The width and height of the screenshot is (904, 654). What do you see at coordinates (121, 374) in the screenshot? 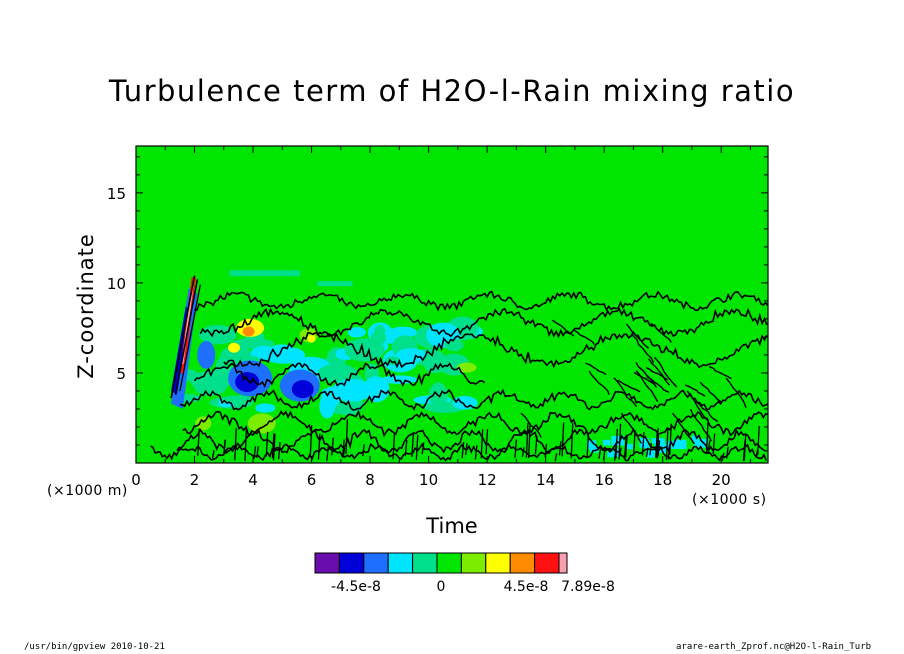
I see `y-tick-label: 5` at bounding box center [121, 374].